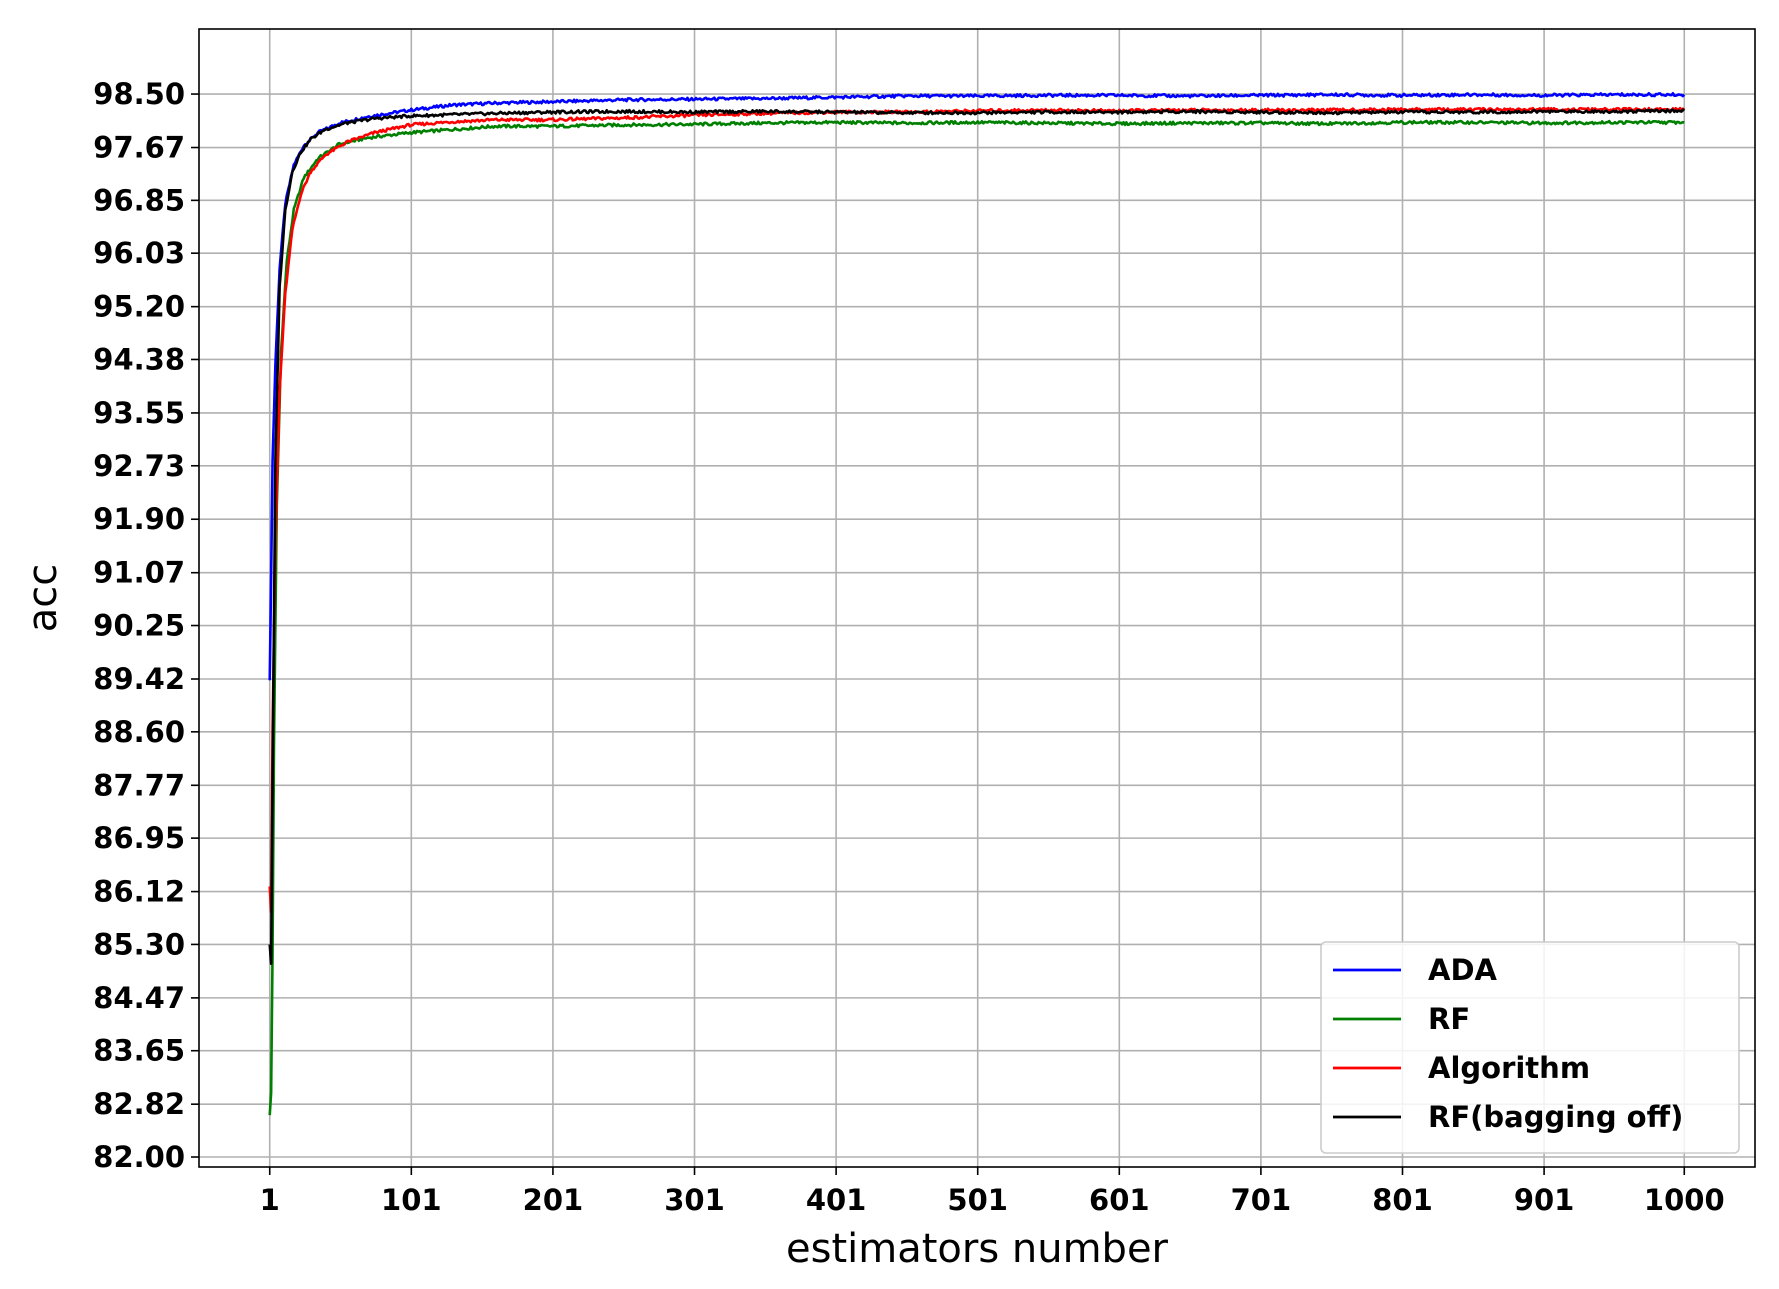 The height and width of the screenshot is (1289, 1779). I want to click on legend-box, so click(1530, 1047).